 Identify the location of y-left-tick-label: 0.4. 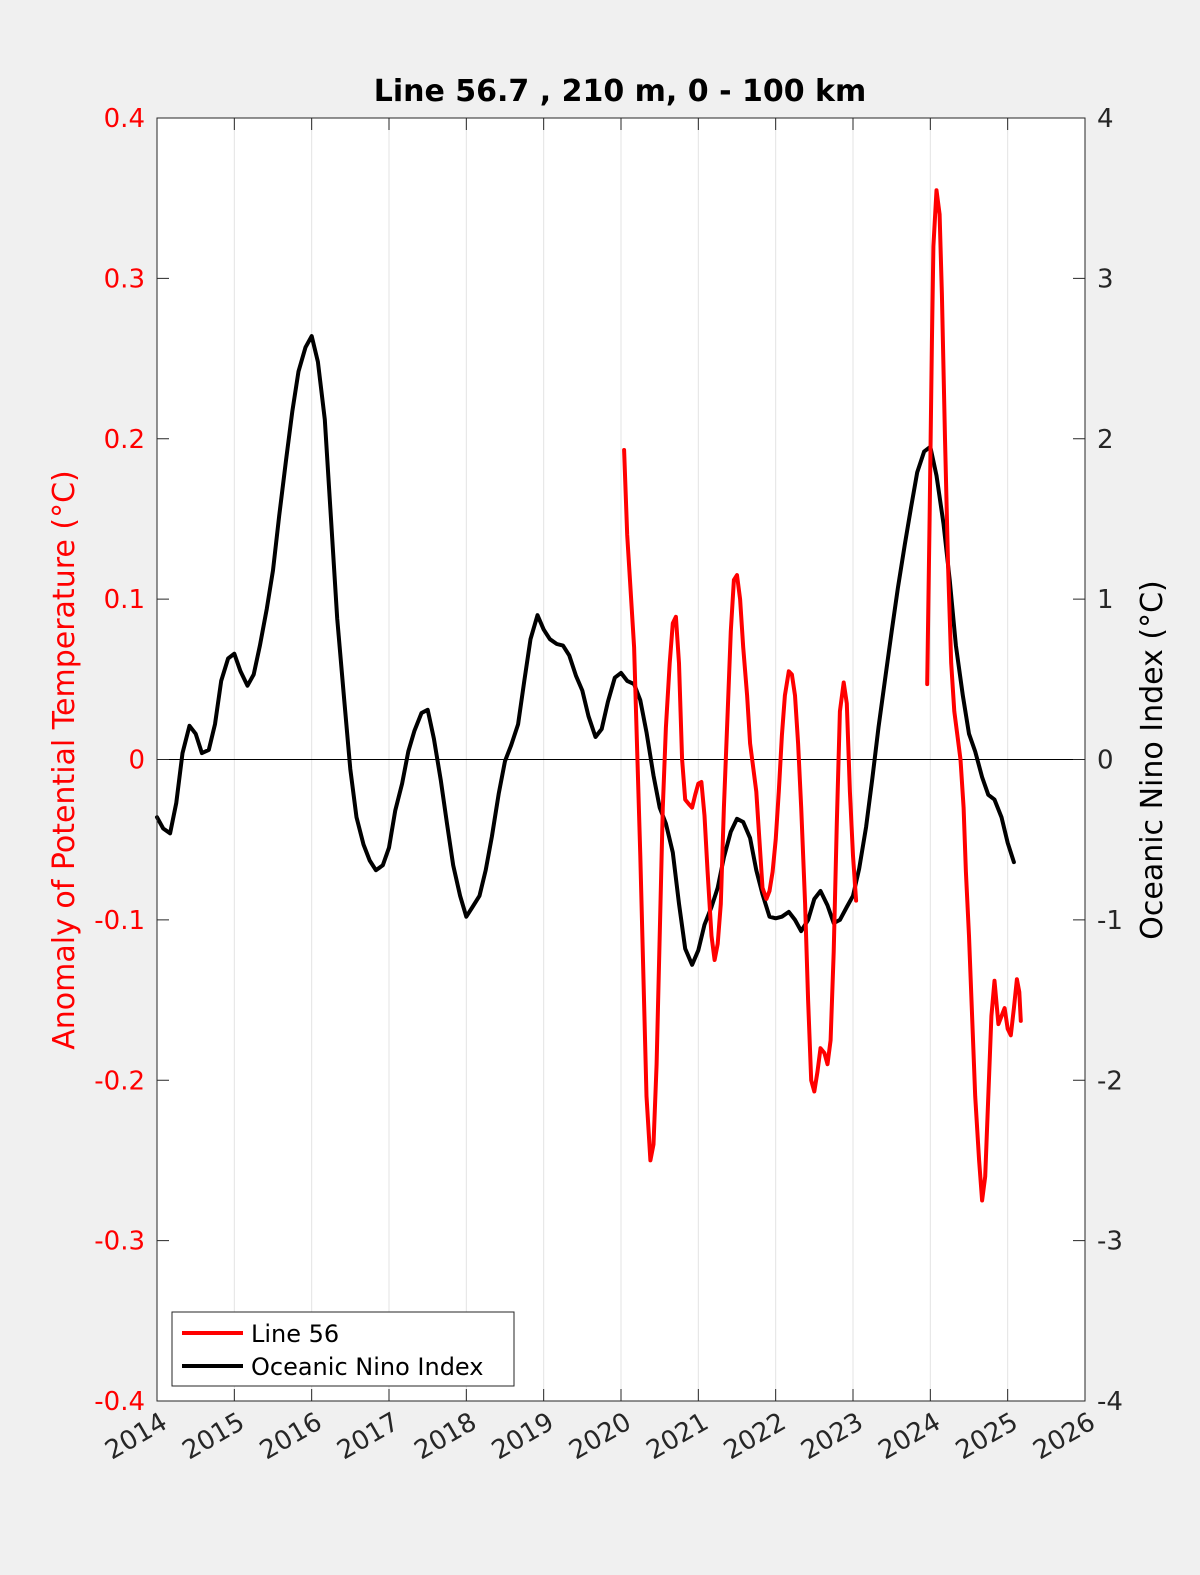
(124, 119).